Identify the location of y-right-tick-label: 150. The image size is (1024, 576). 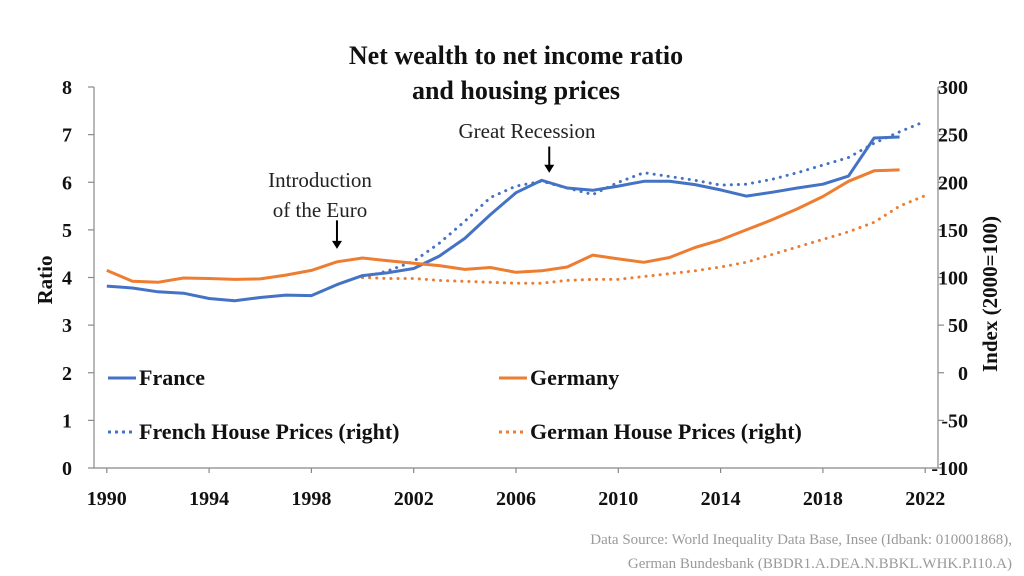
(953, 231).